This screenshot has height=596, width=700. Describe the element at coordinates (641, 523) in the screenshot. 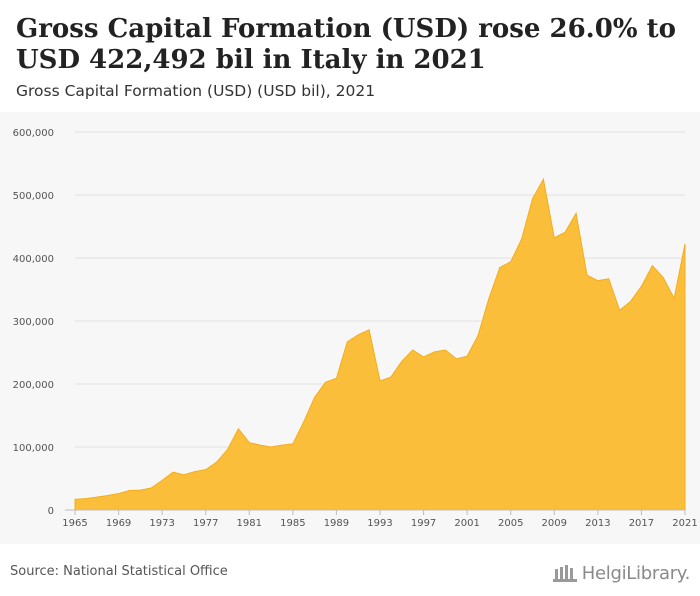

I see `x-tick-label: 2017` at that location.